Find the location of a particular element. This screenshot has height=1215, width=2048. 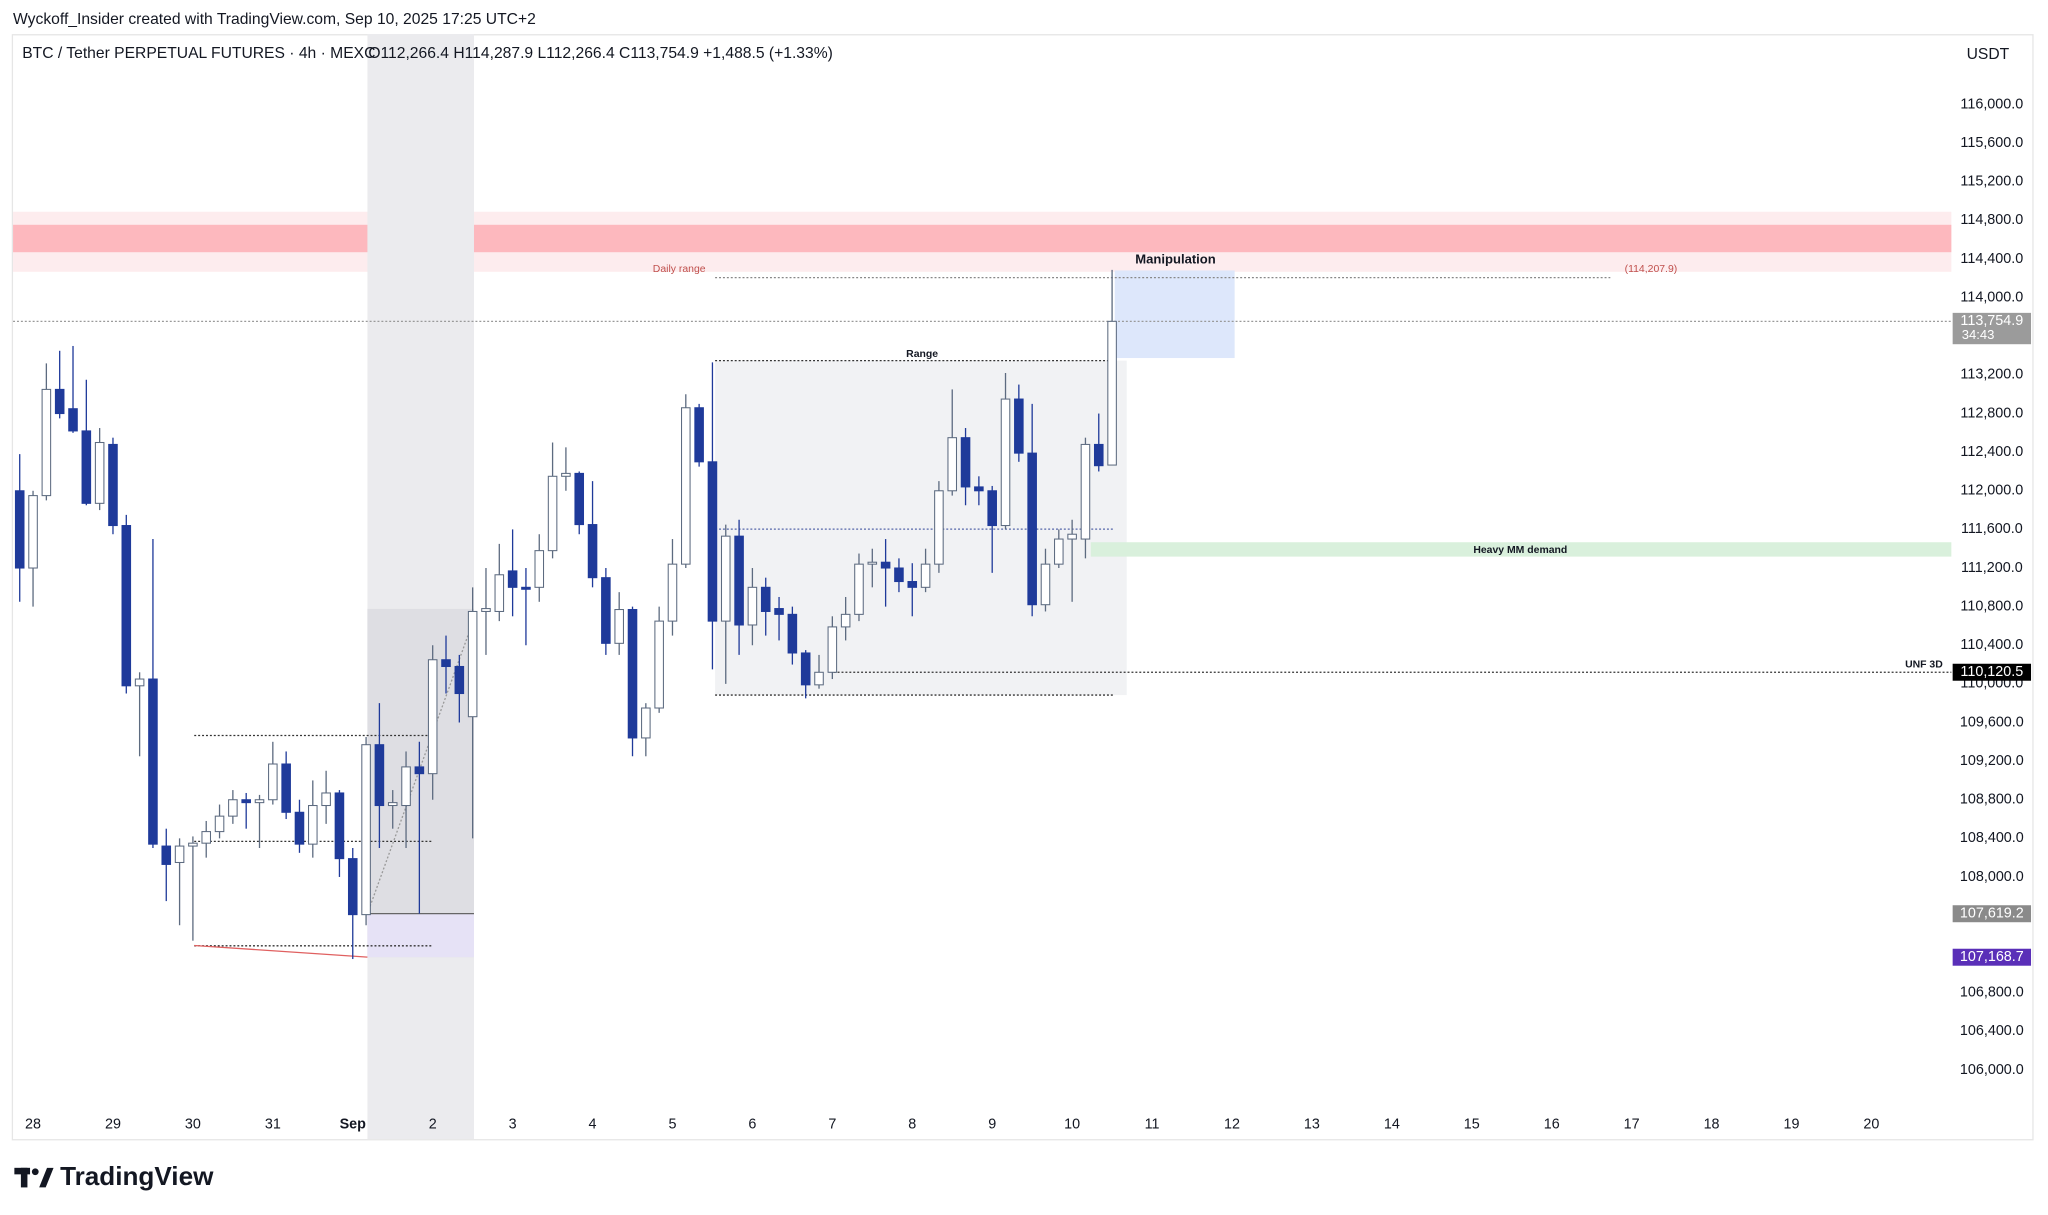

y-tick-label: 109,600.0 is located at coordinates (1992, 722).